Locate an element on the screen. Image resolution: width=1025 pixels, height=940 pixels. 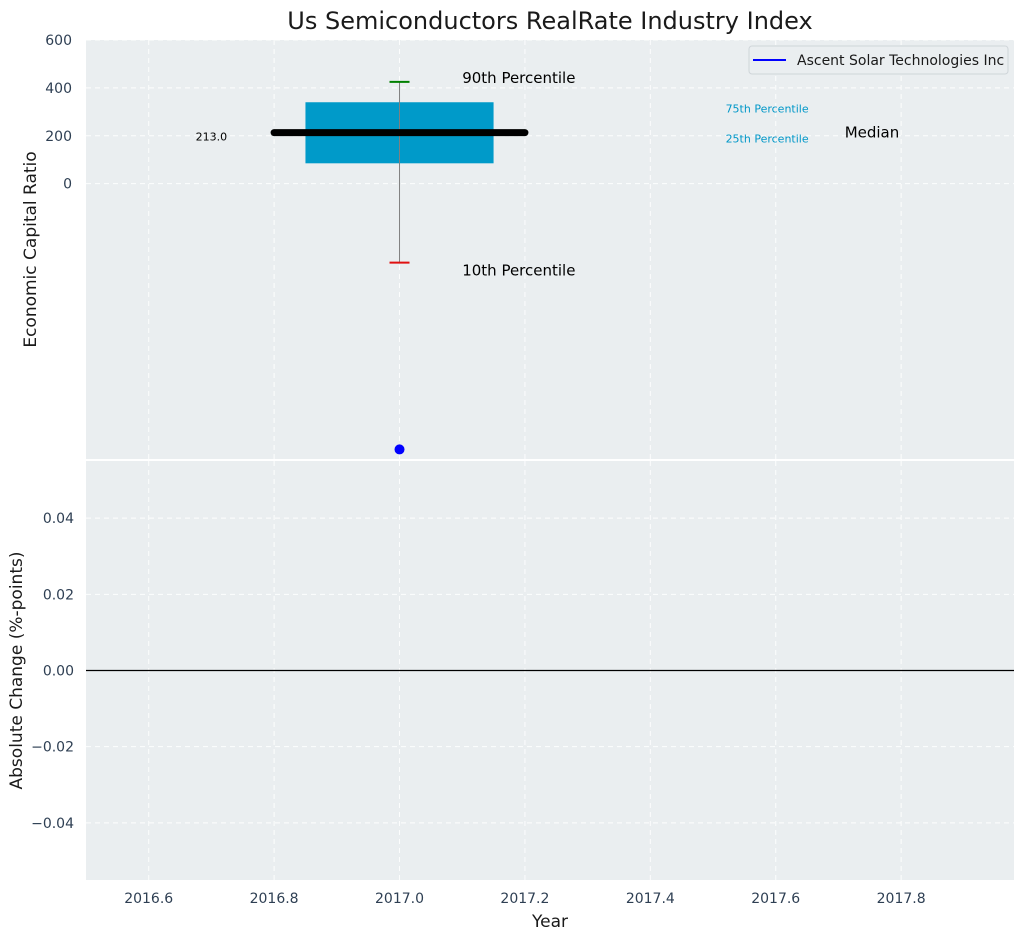
x-tick-label: 2016.6 is located at coordinates (148, 899).